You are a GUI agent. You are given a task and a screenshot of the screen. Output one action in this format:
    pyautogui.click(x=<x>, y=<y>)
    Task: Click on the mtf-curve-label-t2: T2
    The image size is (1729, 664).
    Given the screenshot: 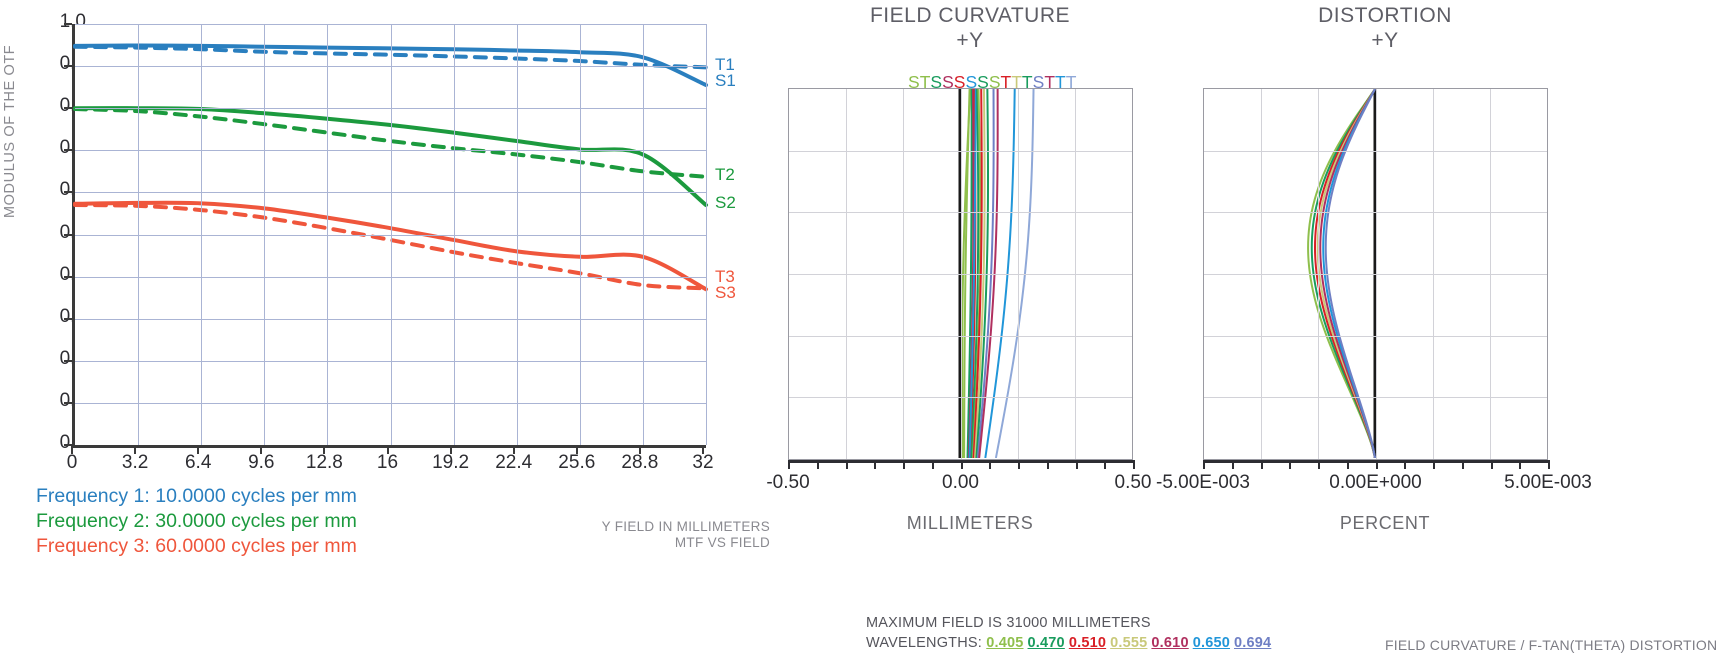 What is the action you would take?
    pyautogui.click(x=725, y=175)
    